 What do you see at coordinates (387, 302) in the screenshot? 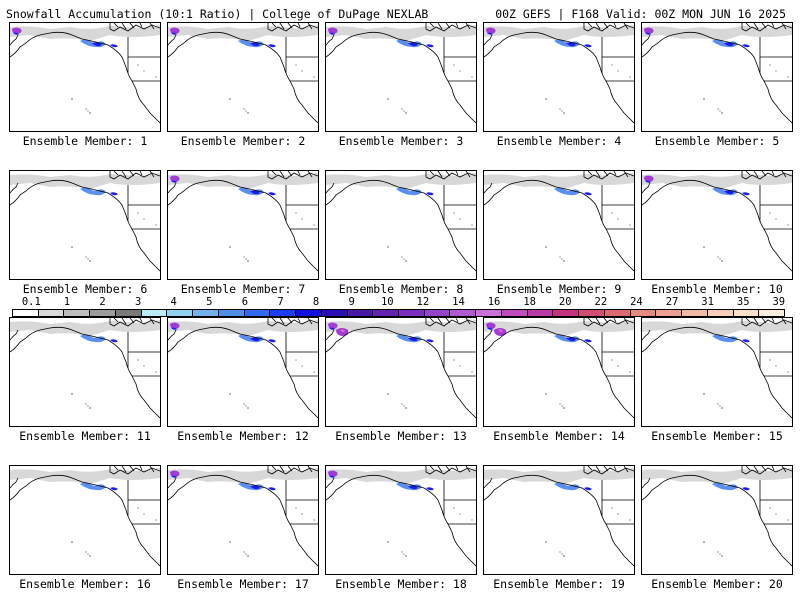
I see `colorbar-tick-label: 10` at bounding box center [387, 302].